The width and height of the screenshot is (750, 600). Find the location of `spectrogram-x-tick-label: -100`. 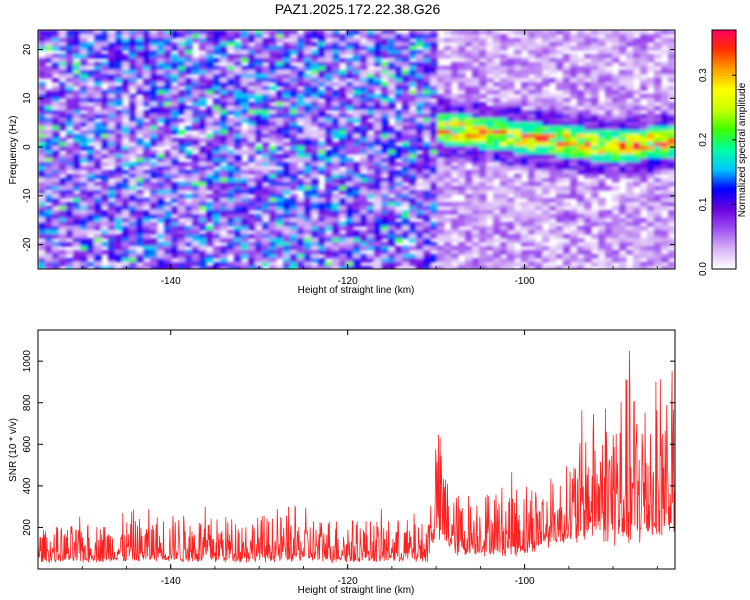

spectrogram-x-tick-label: -100 is located at coordinates (525, 281).